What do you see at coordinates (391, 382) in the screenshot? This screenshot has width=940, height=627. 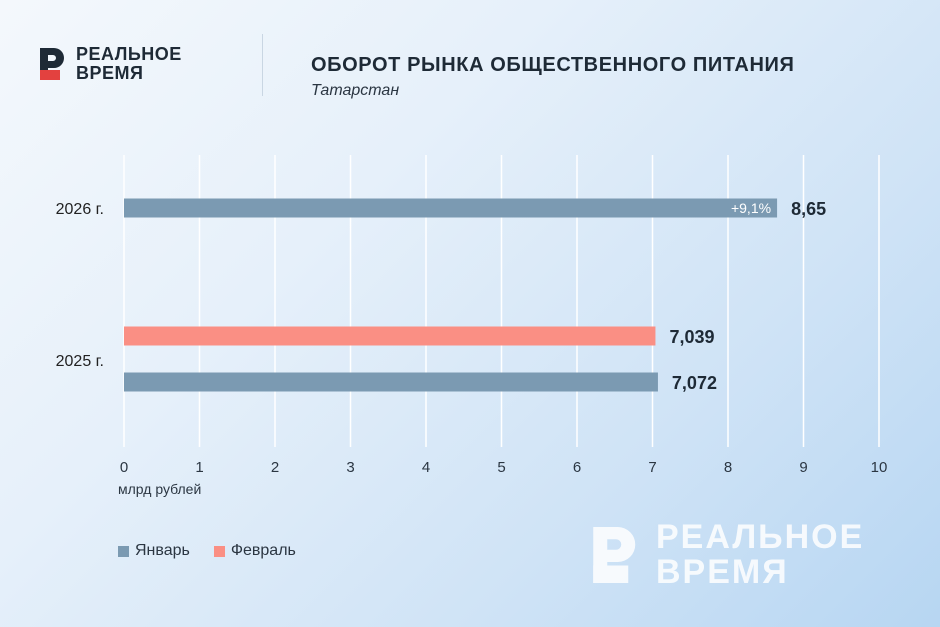 I see `bar-Январь-1` at bounding box center [391, 382].